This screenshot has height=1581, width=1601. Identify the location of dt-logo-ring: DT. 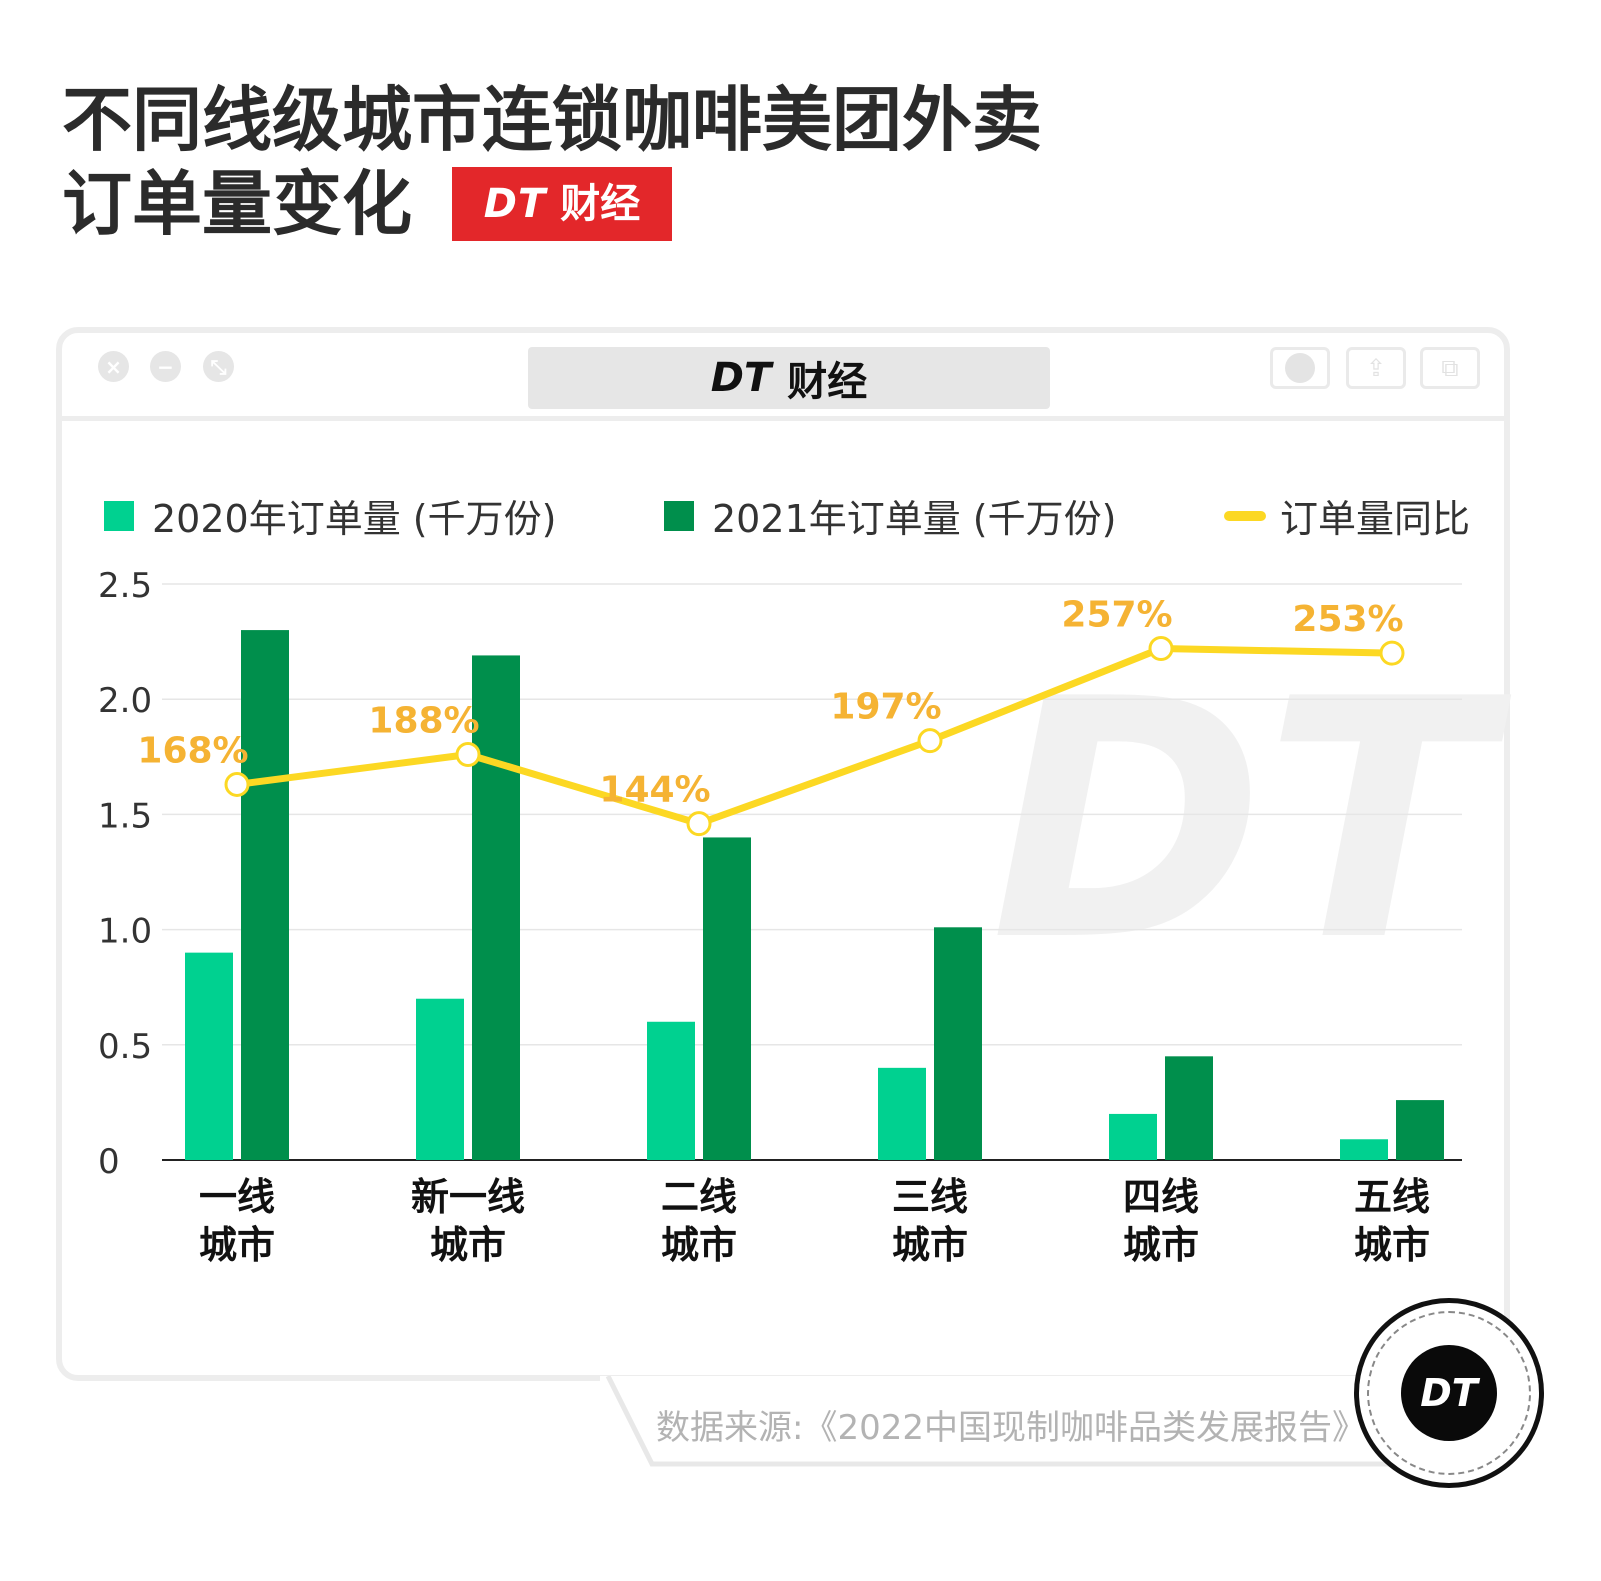
(1449, 1393).